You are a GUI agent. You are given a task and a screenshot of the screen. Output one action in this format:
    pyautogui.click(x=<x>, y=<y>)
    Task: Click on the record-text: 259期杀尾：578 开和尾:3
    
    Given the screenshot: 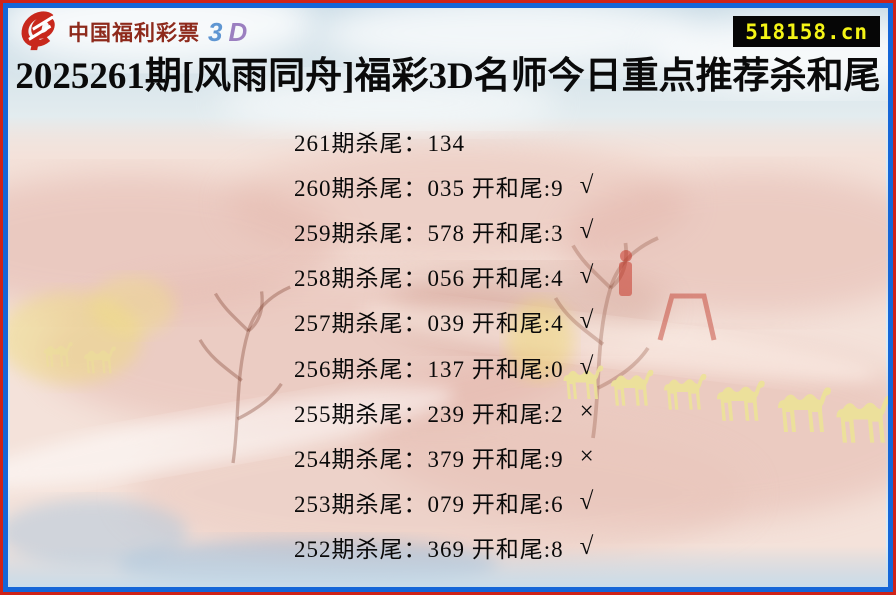 What is the action you would take?
    pyautogui.click(x=429, y=233)
    